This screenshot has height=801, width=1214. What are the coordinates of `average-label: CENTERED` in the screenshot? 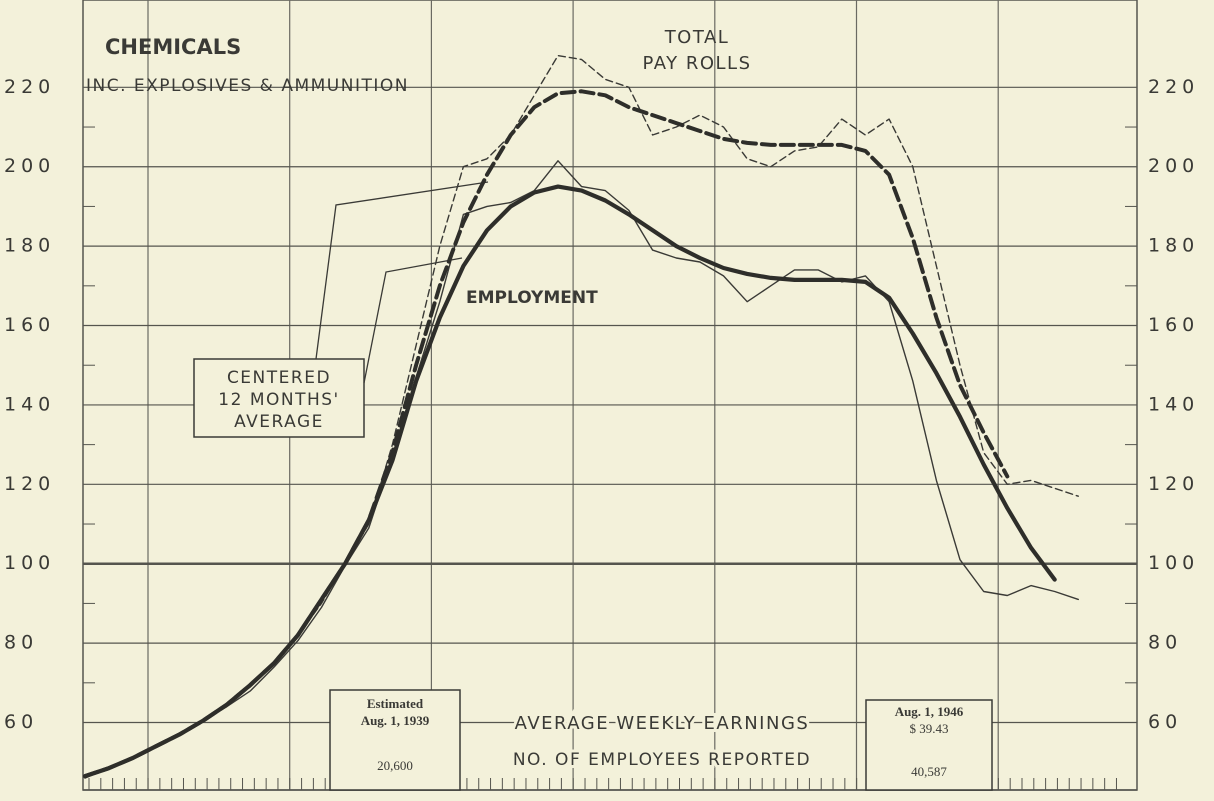 It's located at (279, 378).